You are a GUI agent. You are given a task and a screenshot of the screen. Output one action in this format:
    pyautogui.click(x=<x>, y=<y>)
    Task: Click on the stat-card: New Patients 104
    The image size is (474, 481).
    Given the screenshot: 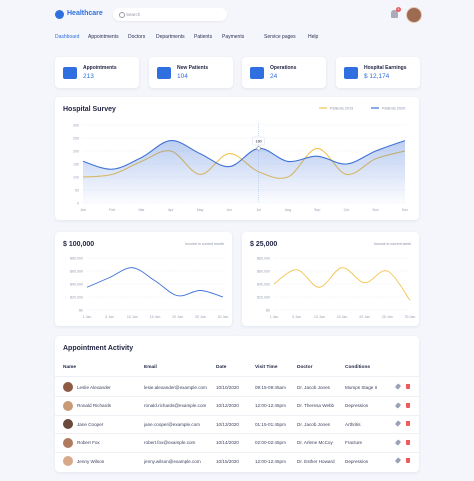 What is the action you would take?
    pyautogui.click(x=191, y=72)
    